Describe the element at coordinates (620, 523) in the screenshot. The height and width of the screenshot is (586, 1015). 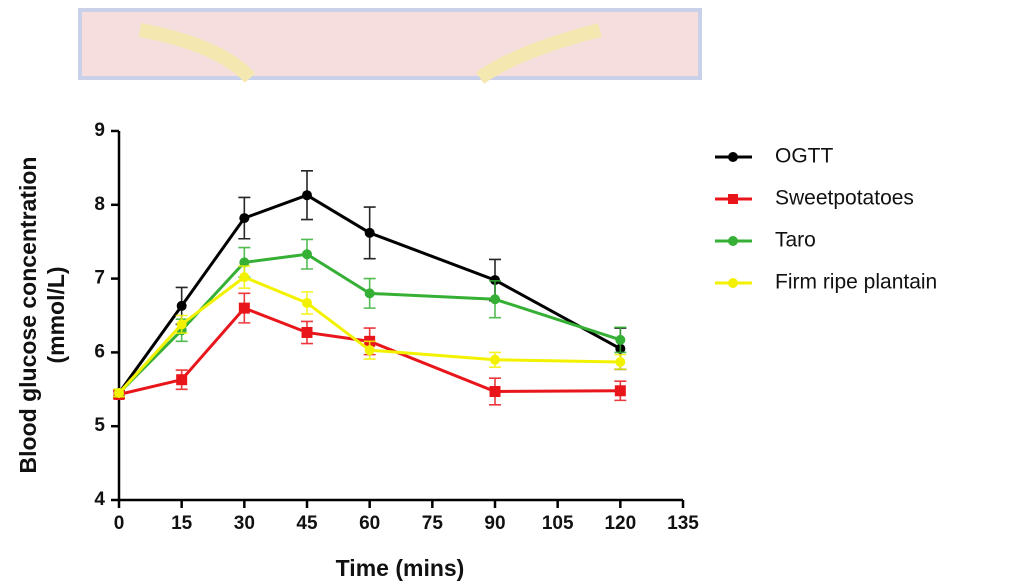
I see `x-tick-label: 120` at that location.